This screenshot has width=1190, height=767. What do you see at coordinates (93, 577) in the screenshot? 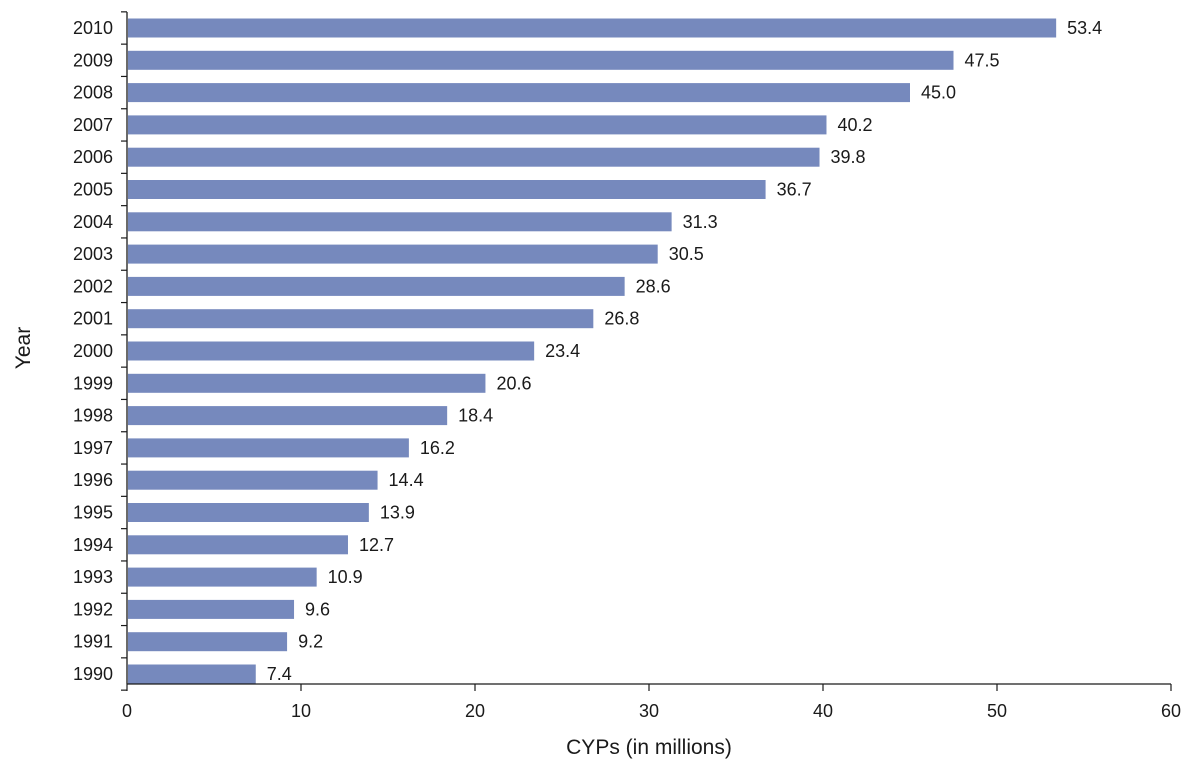
I see `y-tick-label: 1993` at bounding box center [93, 577].